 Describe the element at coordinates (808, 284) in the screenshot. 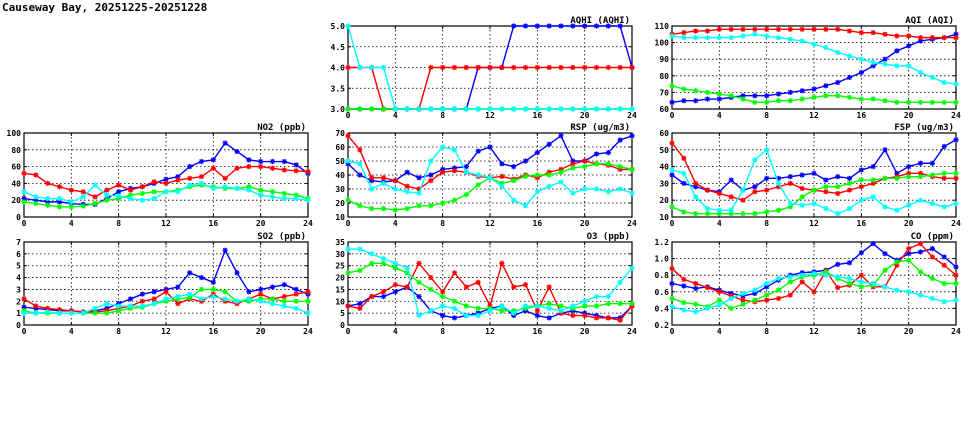

I see `chart-co: 0 4 8 12 16 20 24 0.2 0.4 0.6 0.8 1.0 1.2 CO (ppm)` at that location.